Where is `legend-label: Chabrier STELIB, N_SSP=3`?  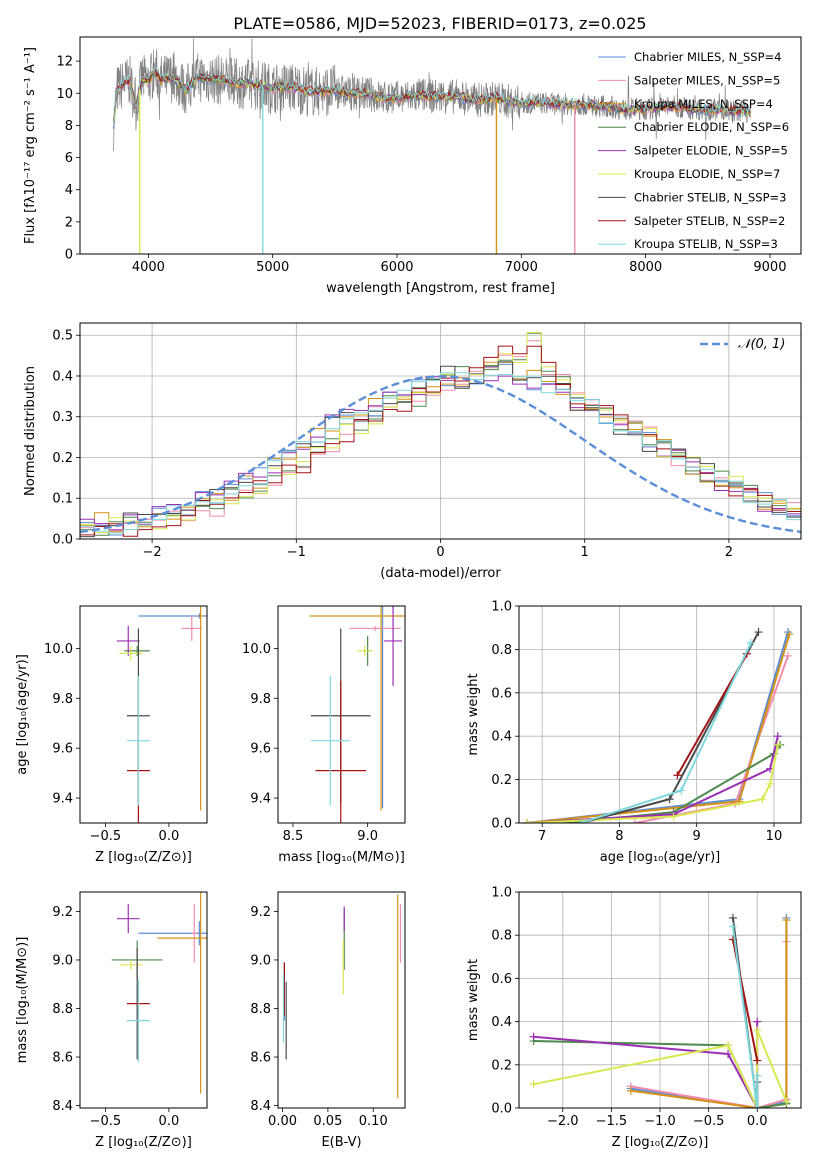 legend-label: Chabrier STELIB, N_SSP=3 is located at coordinates (710, 197).